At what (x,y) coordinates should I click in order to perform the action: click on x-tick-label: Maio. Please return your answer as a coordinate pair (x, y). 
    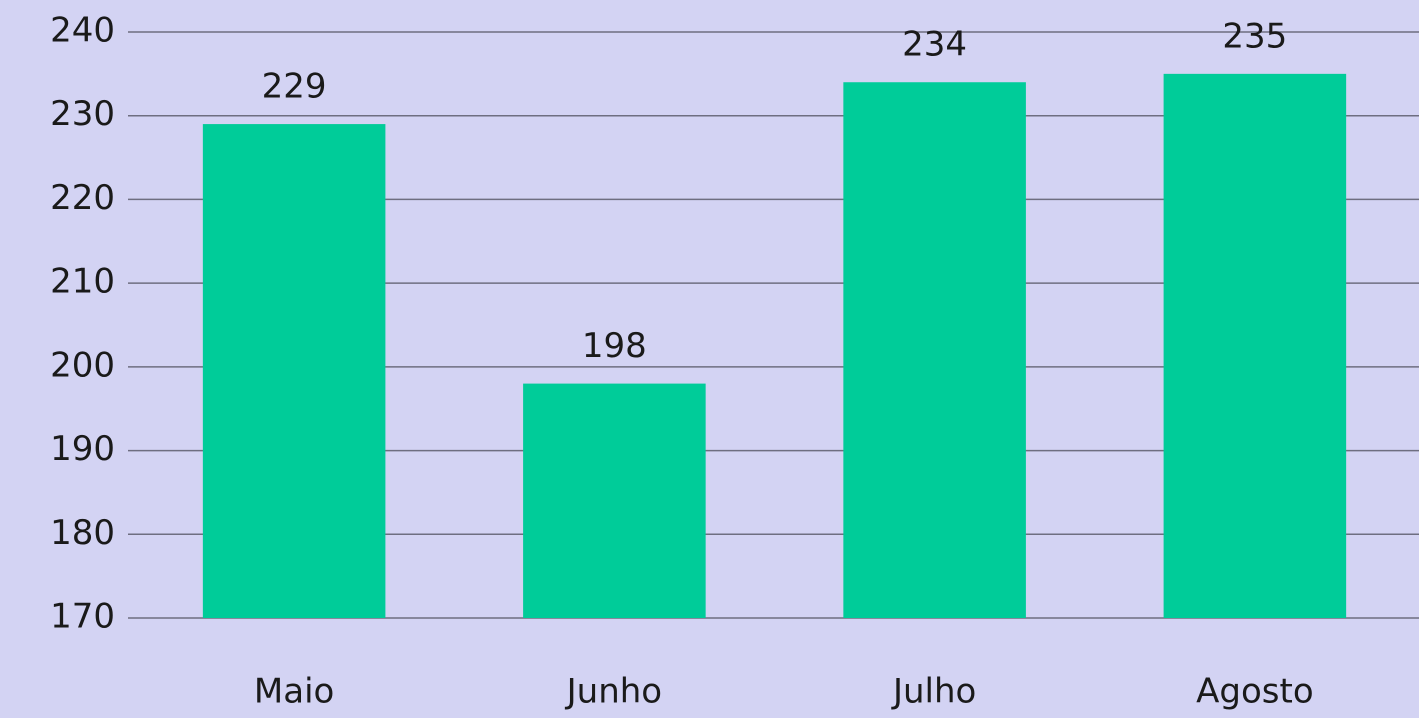
    Looking at the image, I should click on (294, 692).